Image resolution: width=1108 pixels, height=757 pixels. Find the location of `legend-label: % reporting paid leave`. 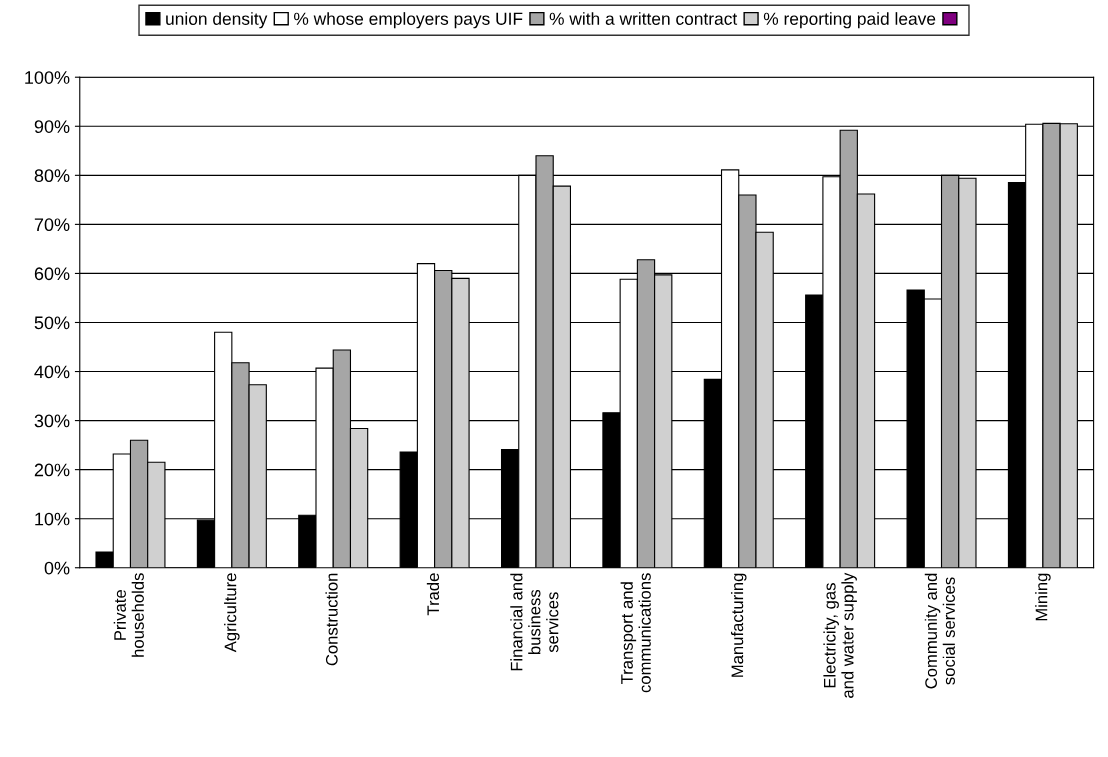

legend-label: % reporting paid leave is located at coordinates (849, 20).